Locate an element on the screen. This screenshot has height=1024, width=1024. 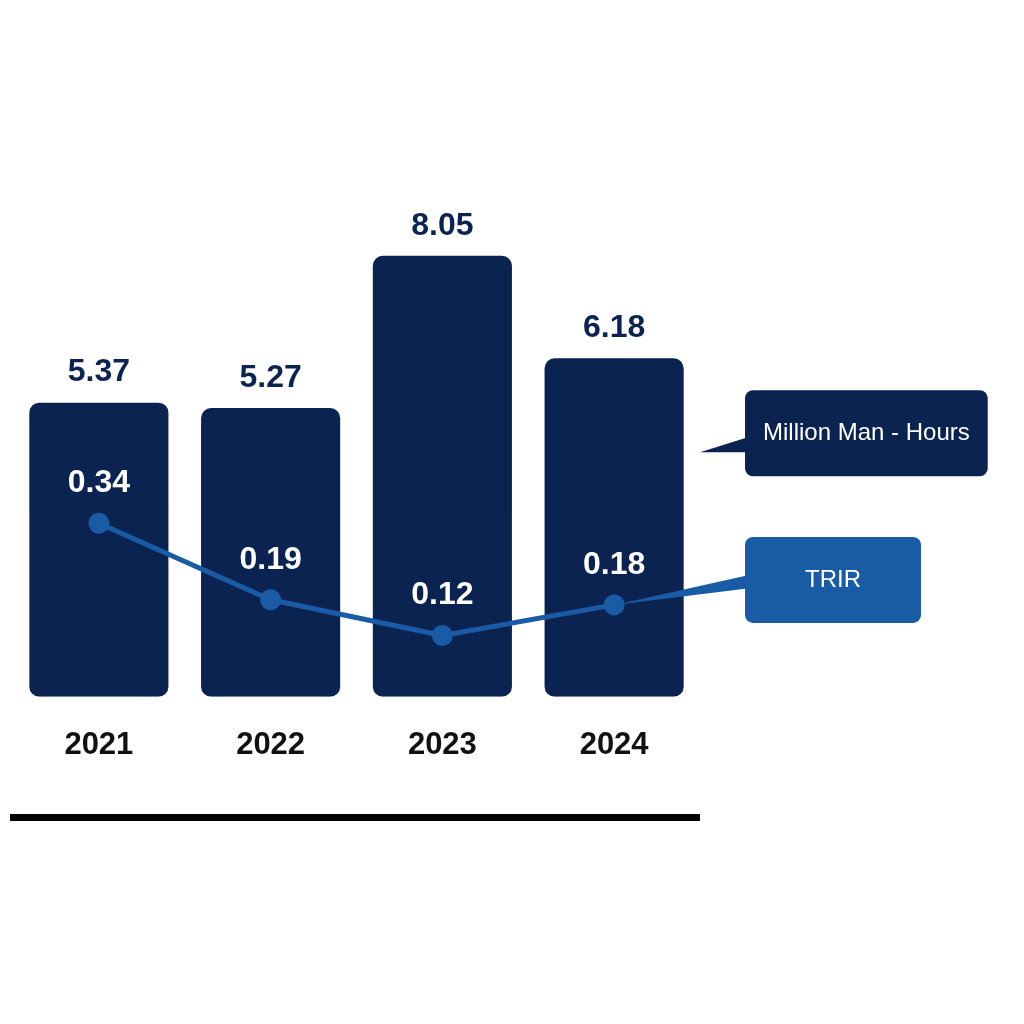
legend-label: Million Man - Hours is located at coordinates (866, 431).